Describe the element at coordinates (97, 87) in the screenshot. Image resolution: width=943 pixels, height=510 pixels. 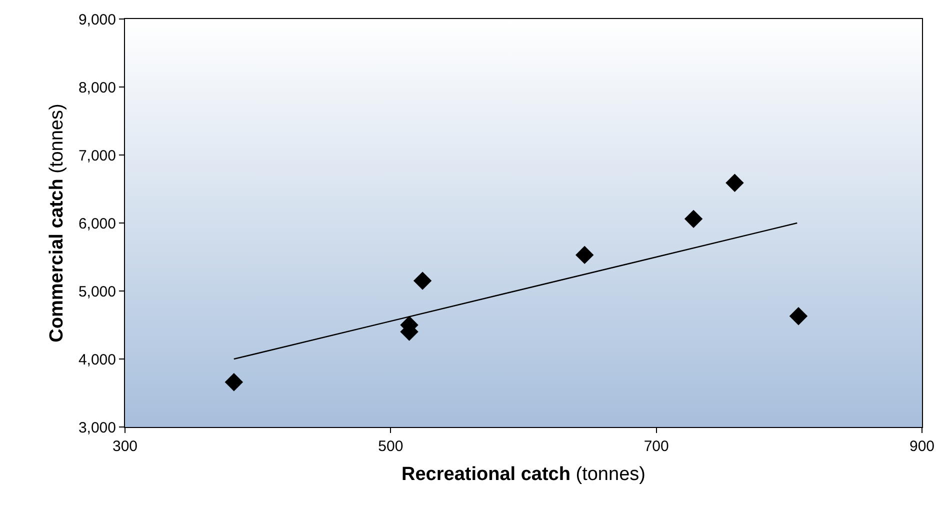
I see `y-tick-label: 8,000` at that location.